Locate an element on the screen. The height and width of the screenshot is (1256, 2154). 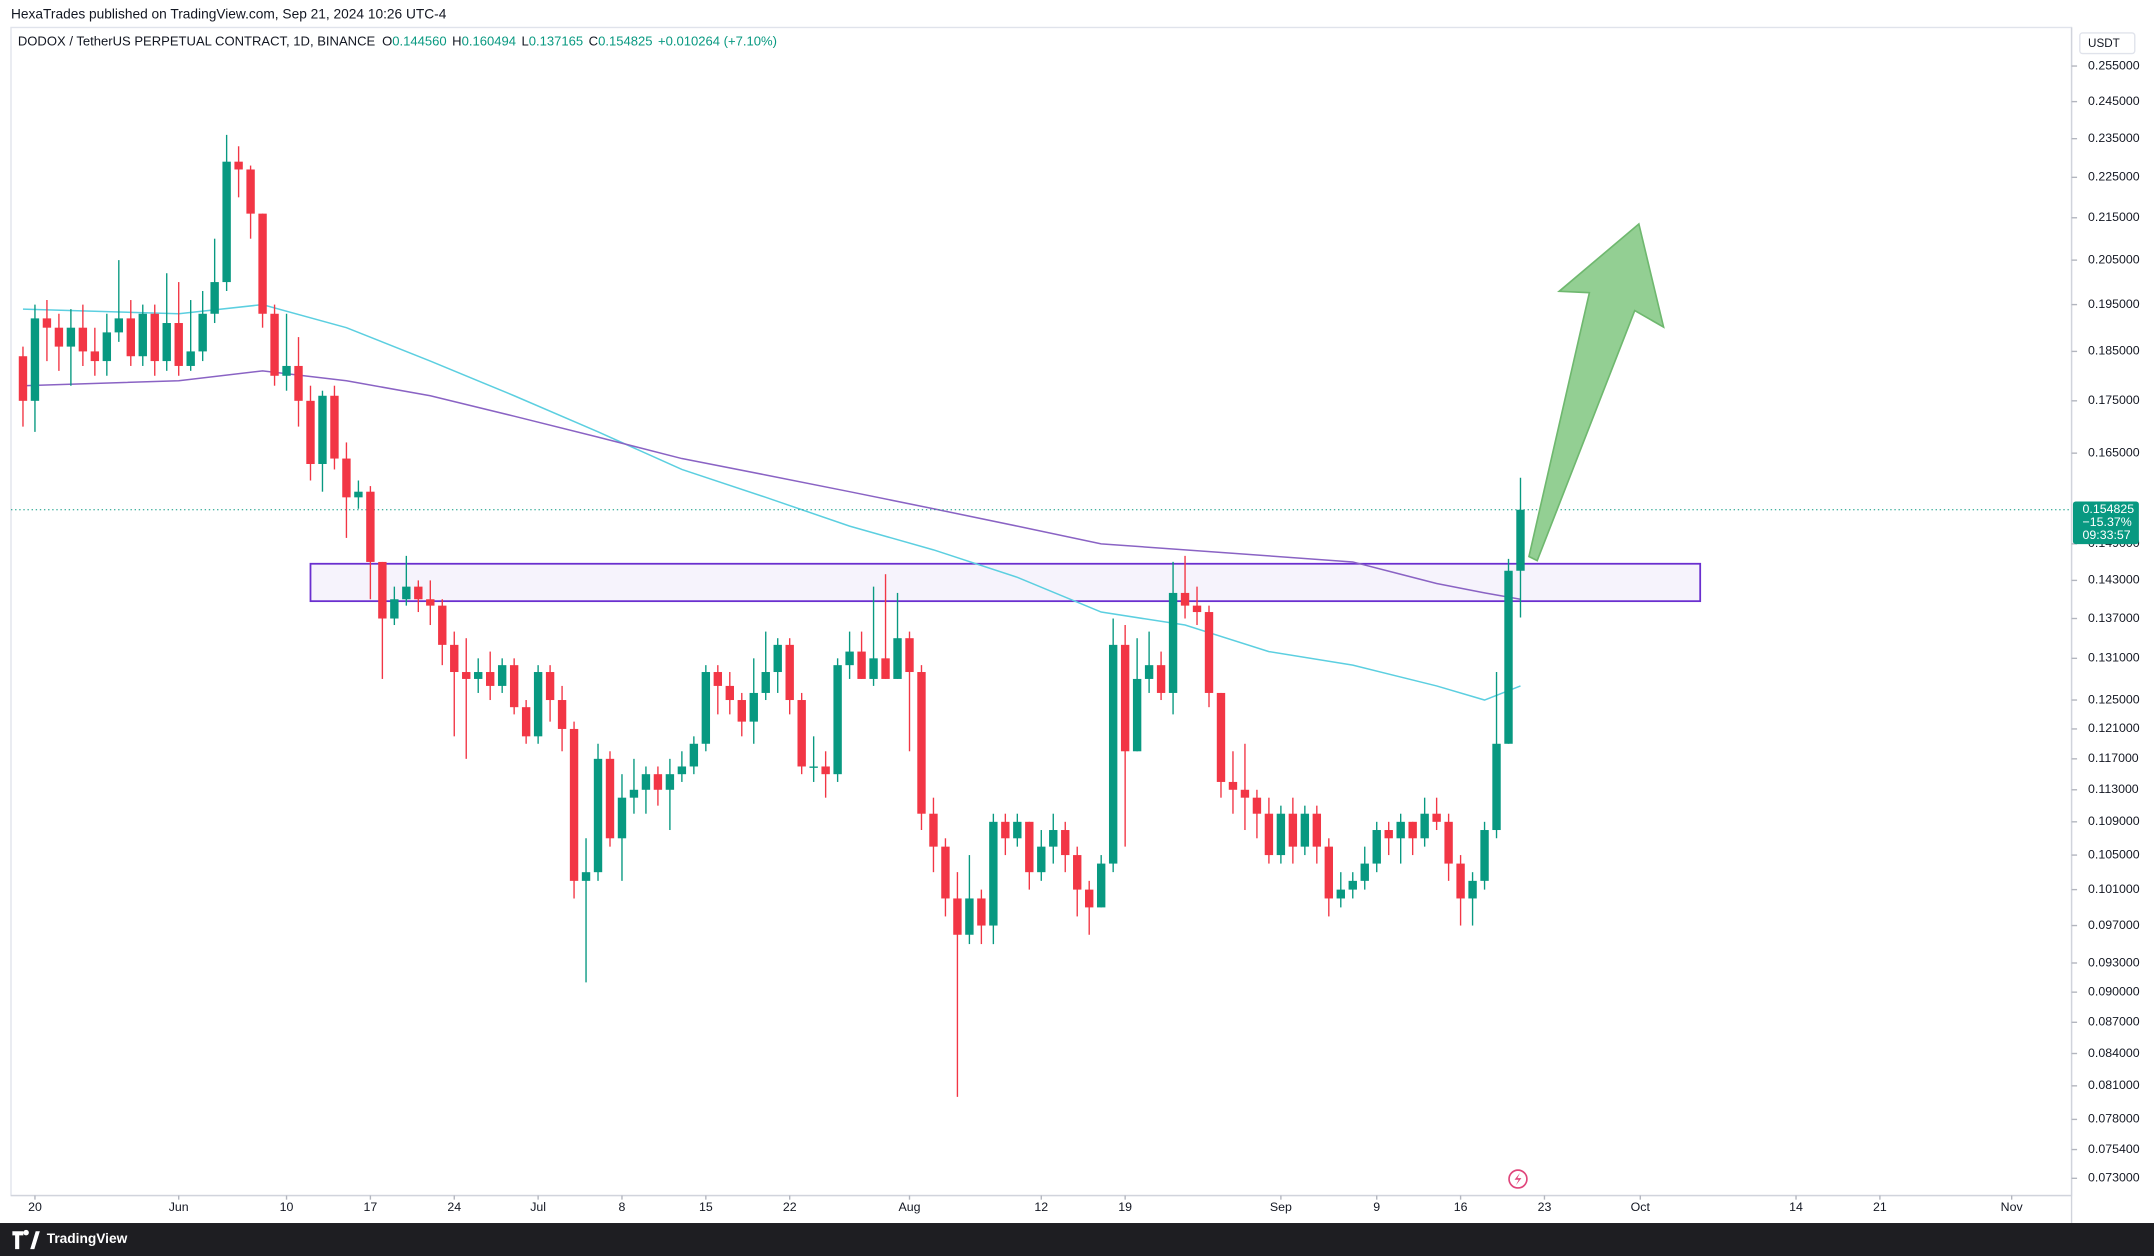
x-tick-label: Aug is located at coordinates (910, 1207).